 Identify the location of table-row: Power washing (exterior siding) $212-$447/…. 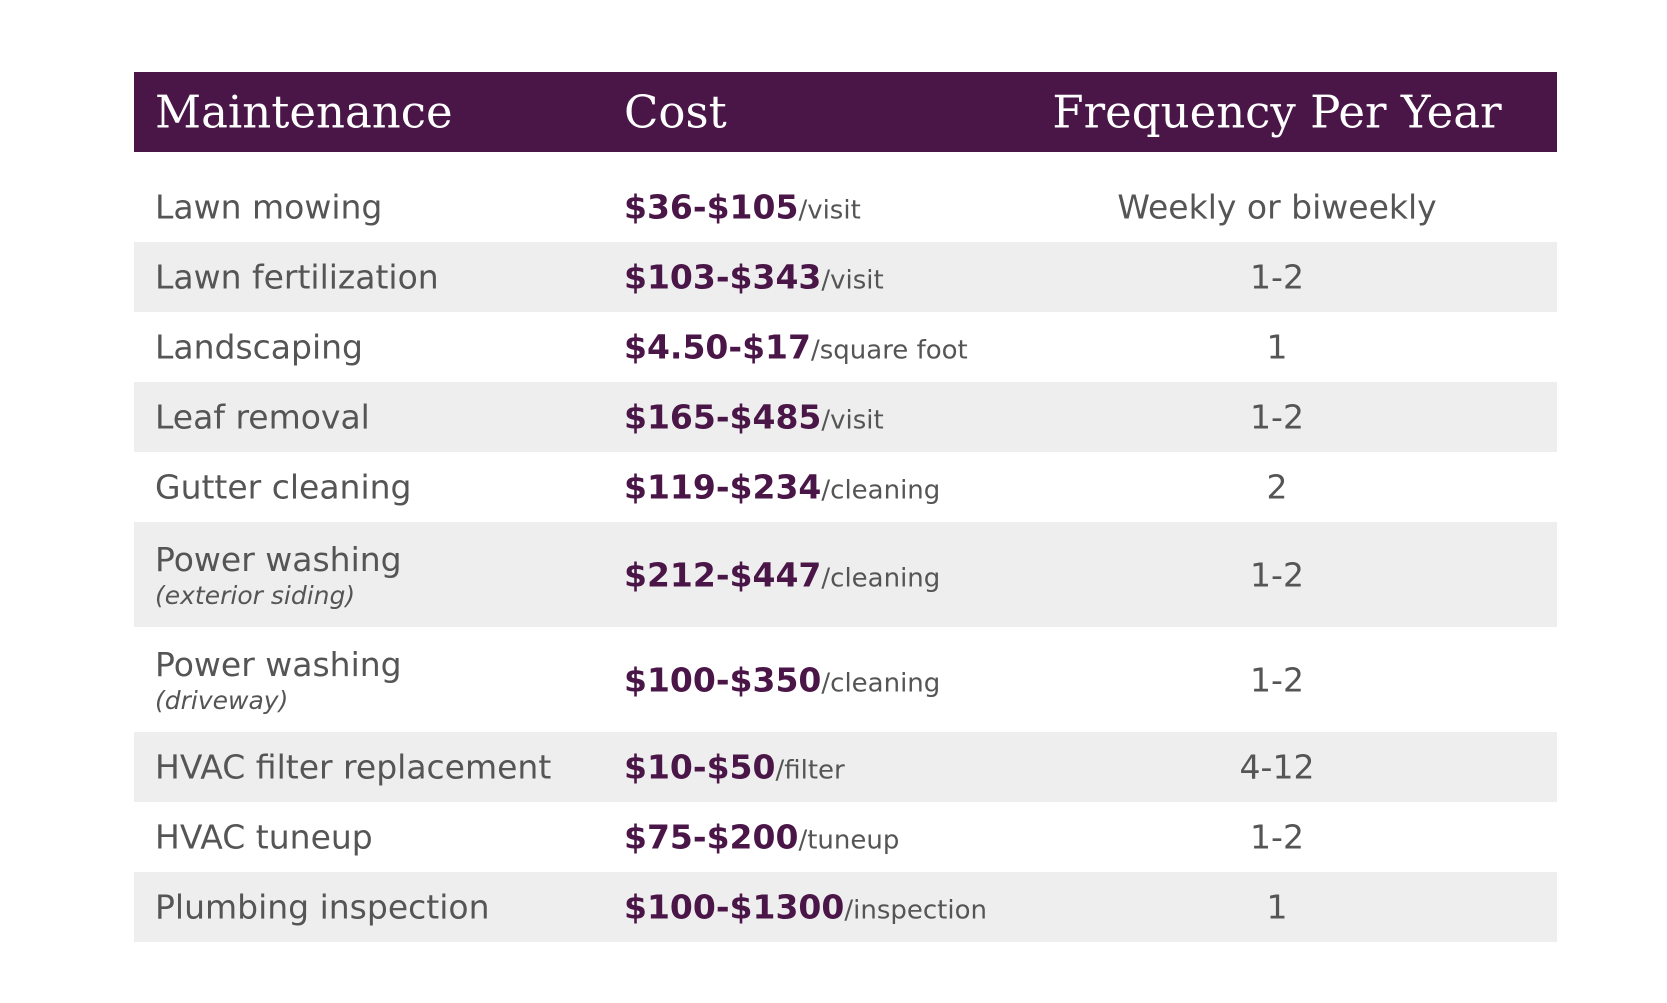
(845, 574).